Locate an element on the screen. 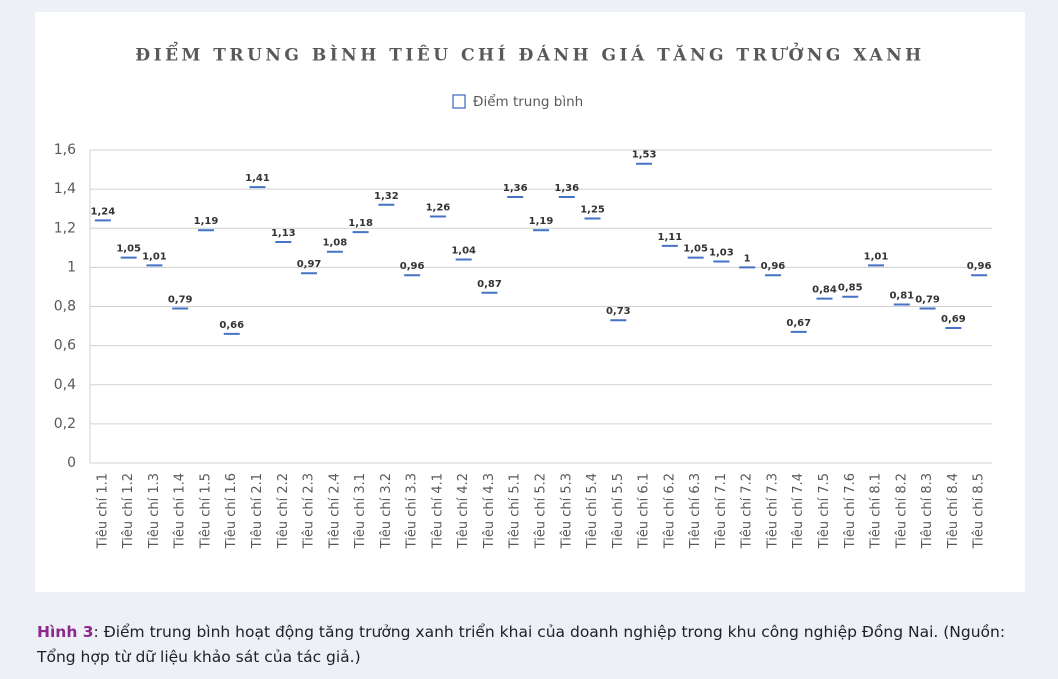 The height and width of the screenshot is (679, 1058). x-tick-label: Tiêu chí 5.1 is located at coordinates (515, 511).